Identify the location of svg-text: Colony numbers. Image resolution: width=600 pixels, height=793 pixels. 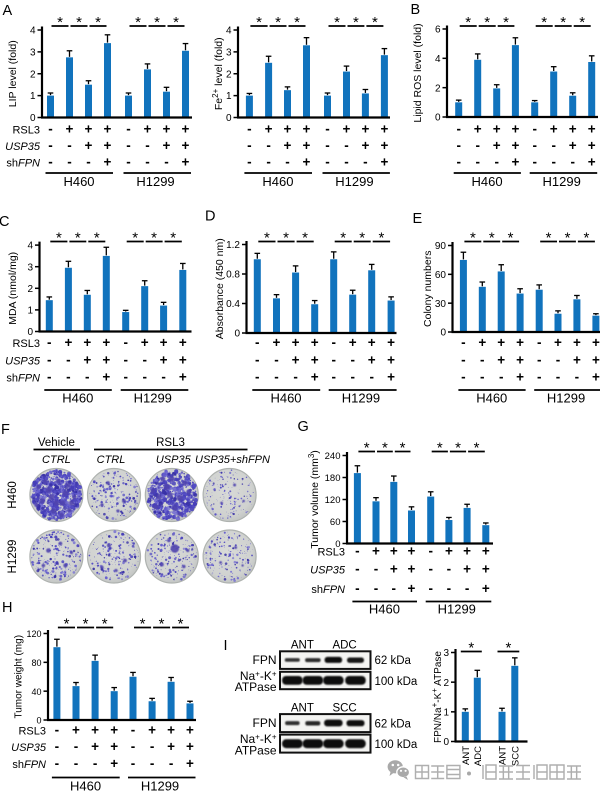
(428, 289).